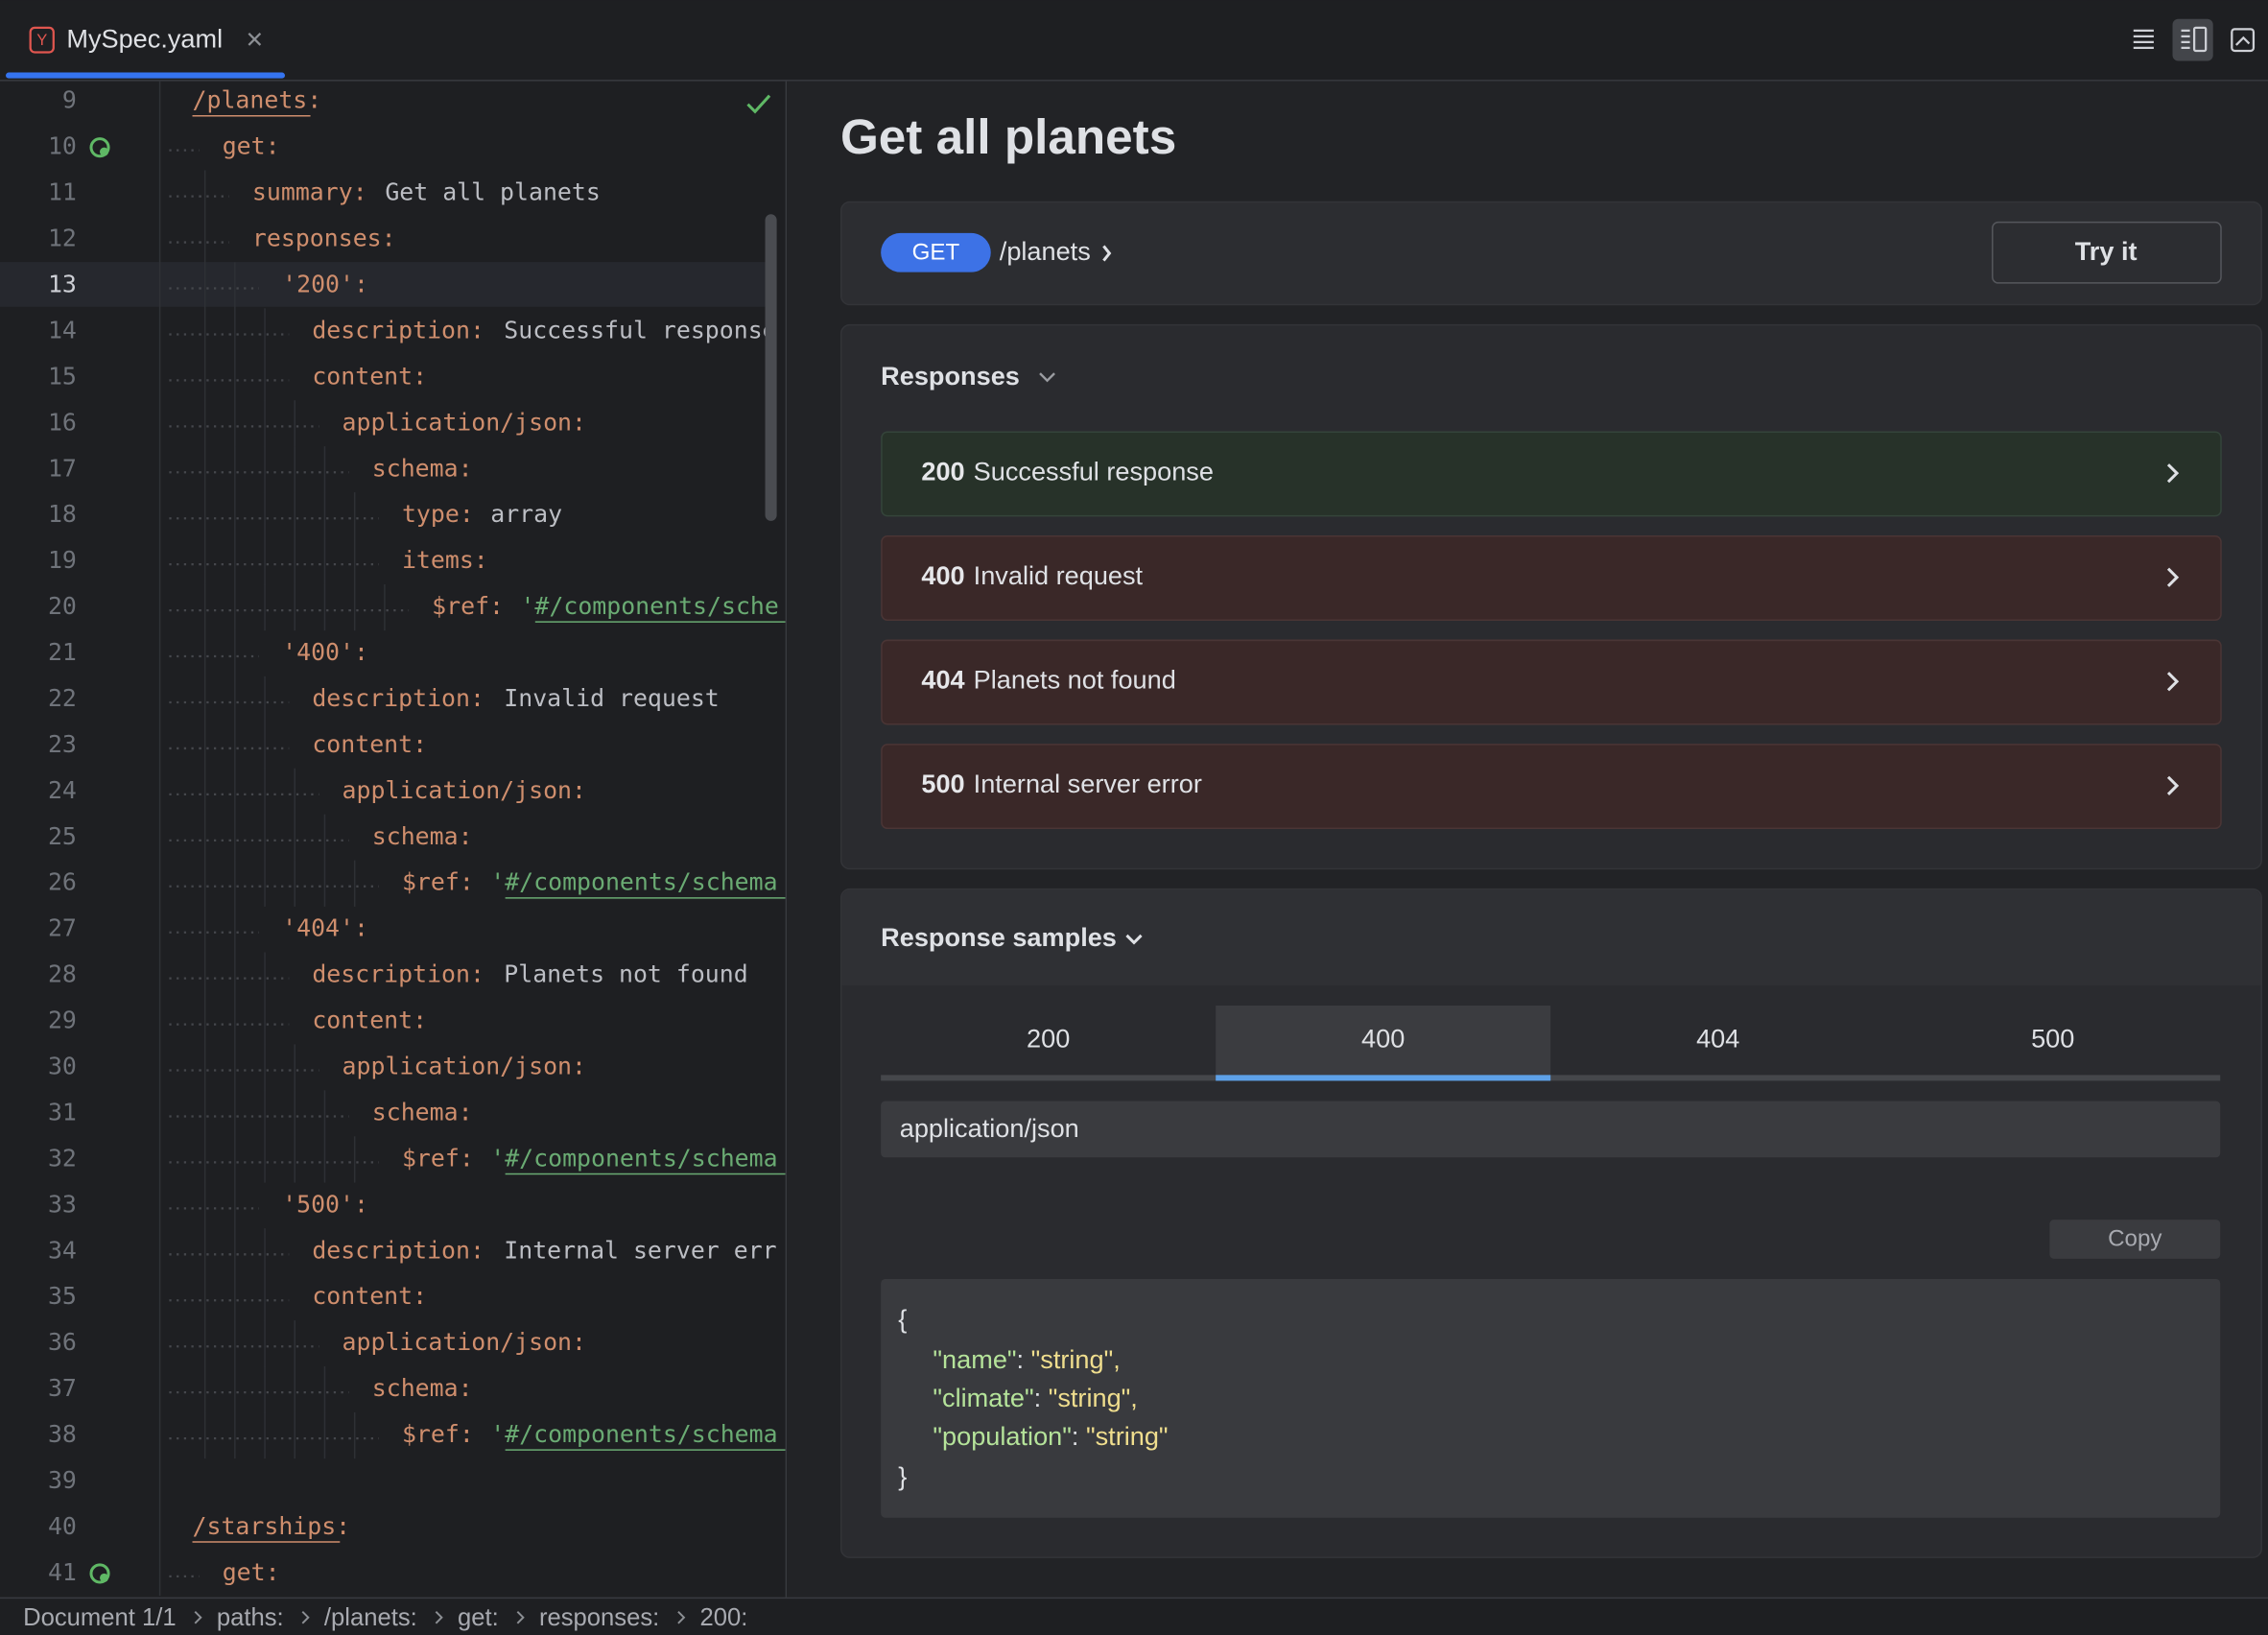 The image size is (2268, 1635). Describe the element at coordinates (62, 1388) in the screenshot. I see `line-number: 37` at that location.